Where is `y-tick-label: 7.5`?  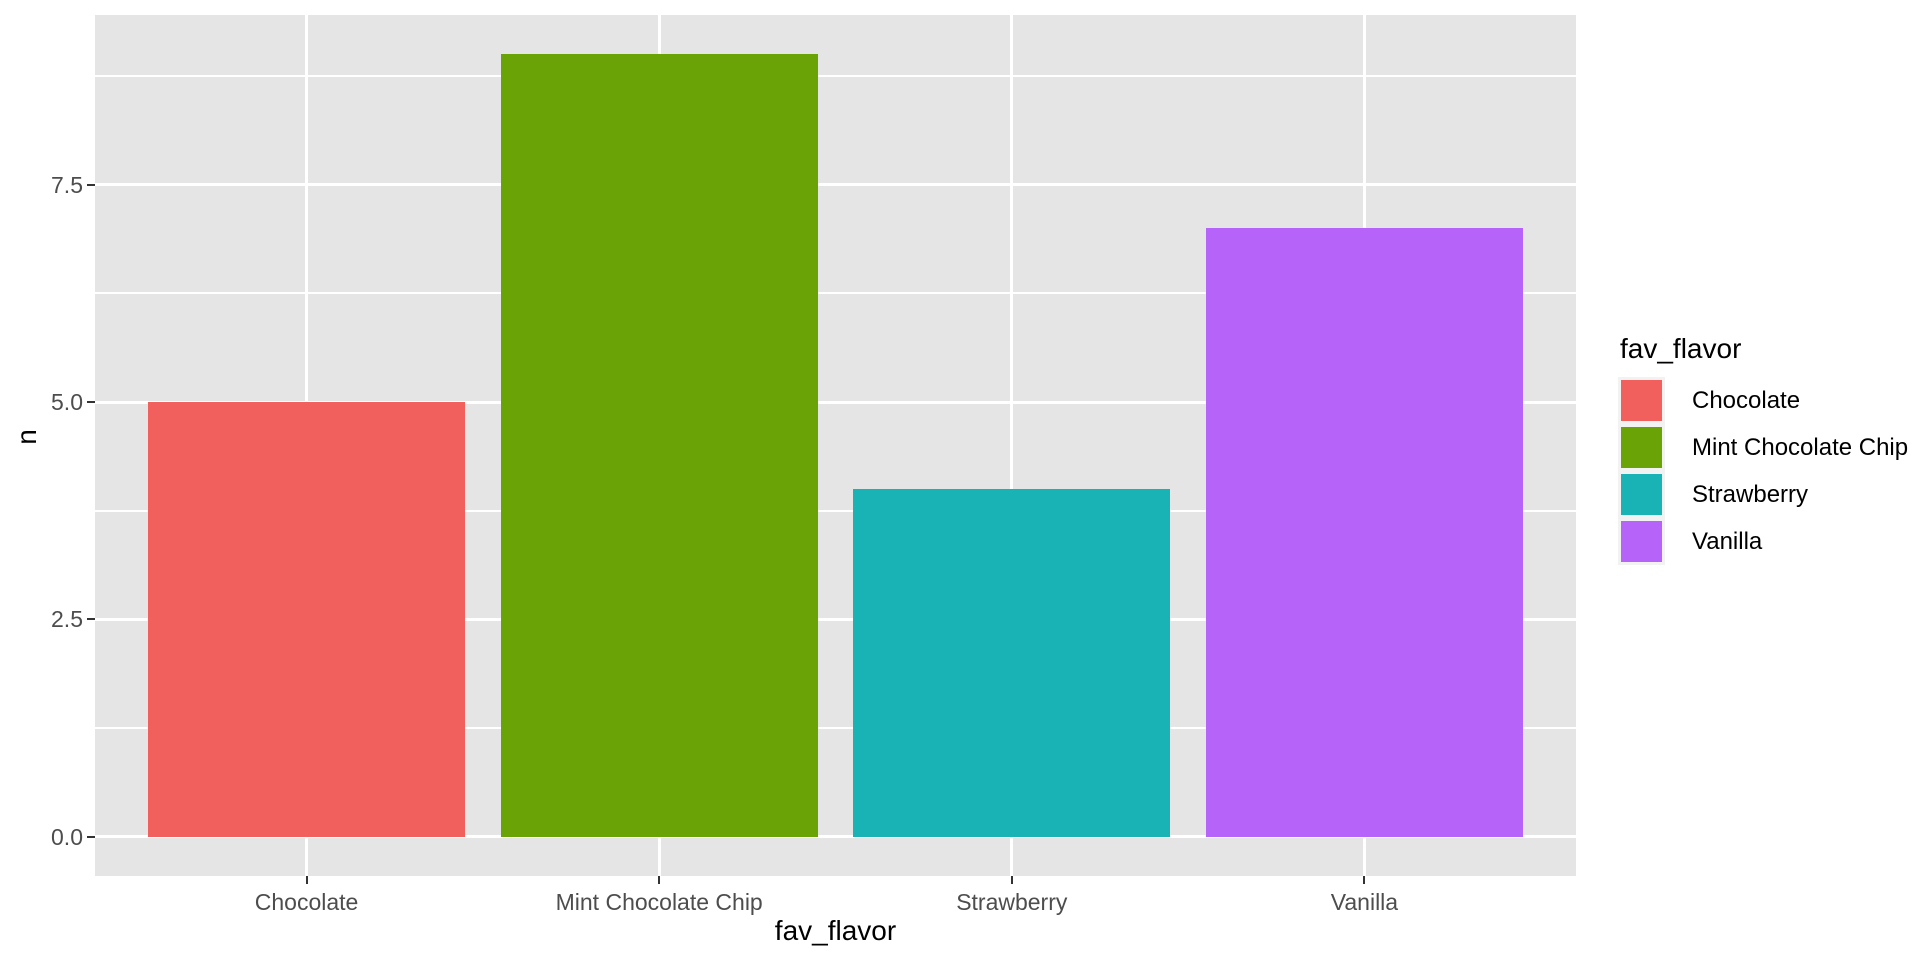 y-tick-label: 7.5 is located at coordinates (67, 184).